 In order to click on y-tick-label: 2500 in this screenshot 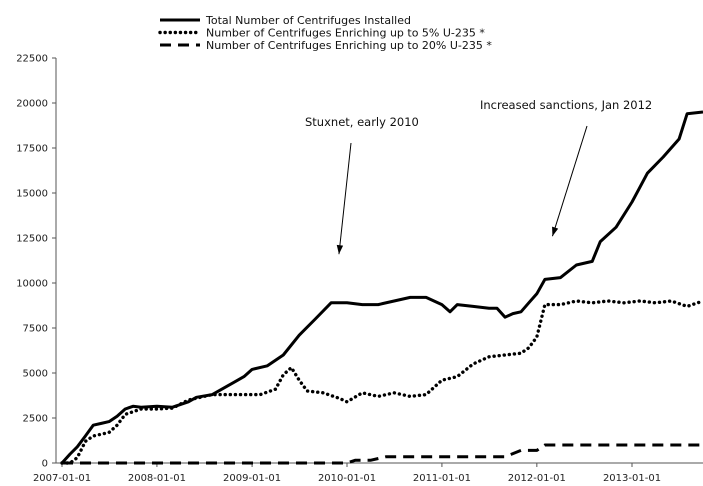, I will do `click(35, 419)`.